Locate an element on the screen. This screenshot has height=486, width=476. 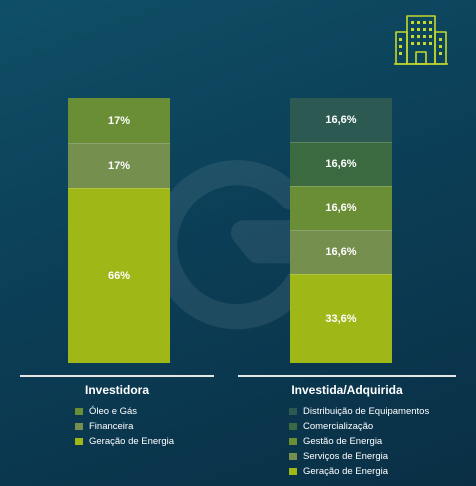
bar-segment: 33,6% is located at coordinates (341, 318).